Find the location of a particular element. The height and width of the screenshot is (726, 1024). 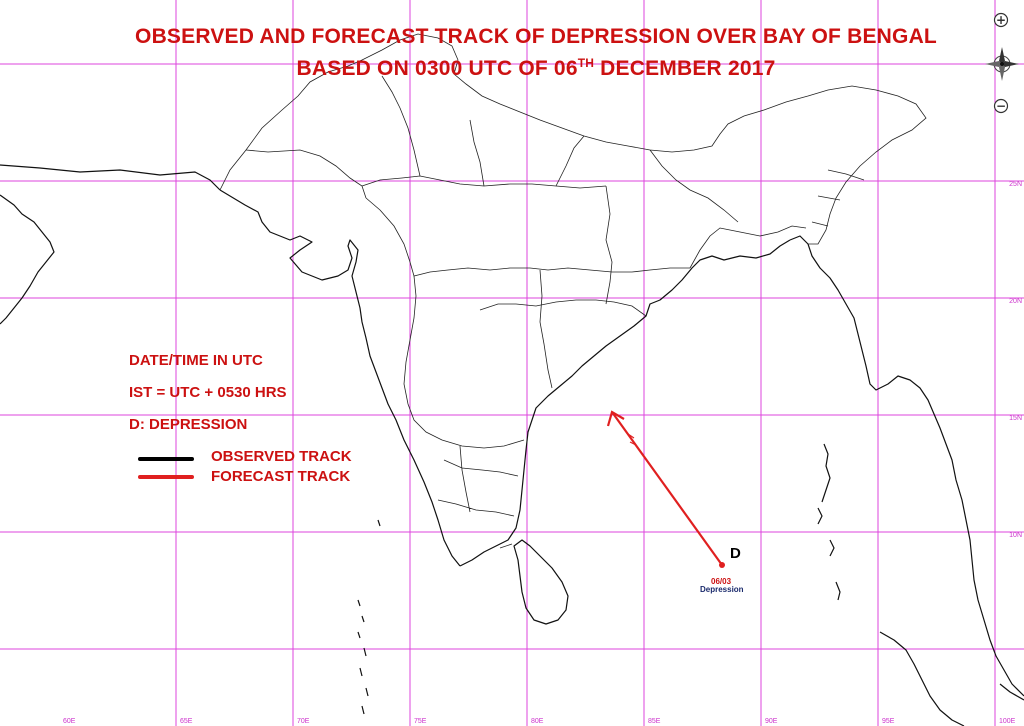

makran-coast is located at coordinates (110, 177).